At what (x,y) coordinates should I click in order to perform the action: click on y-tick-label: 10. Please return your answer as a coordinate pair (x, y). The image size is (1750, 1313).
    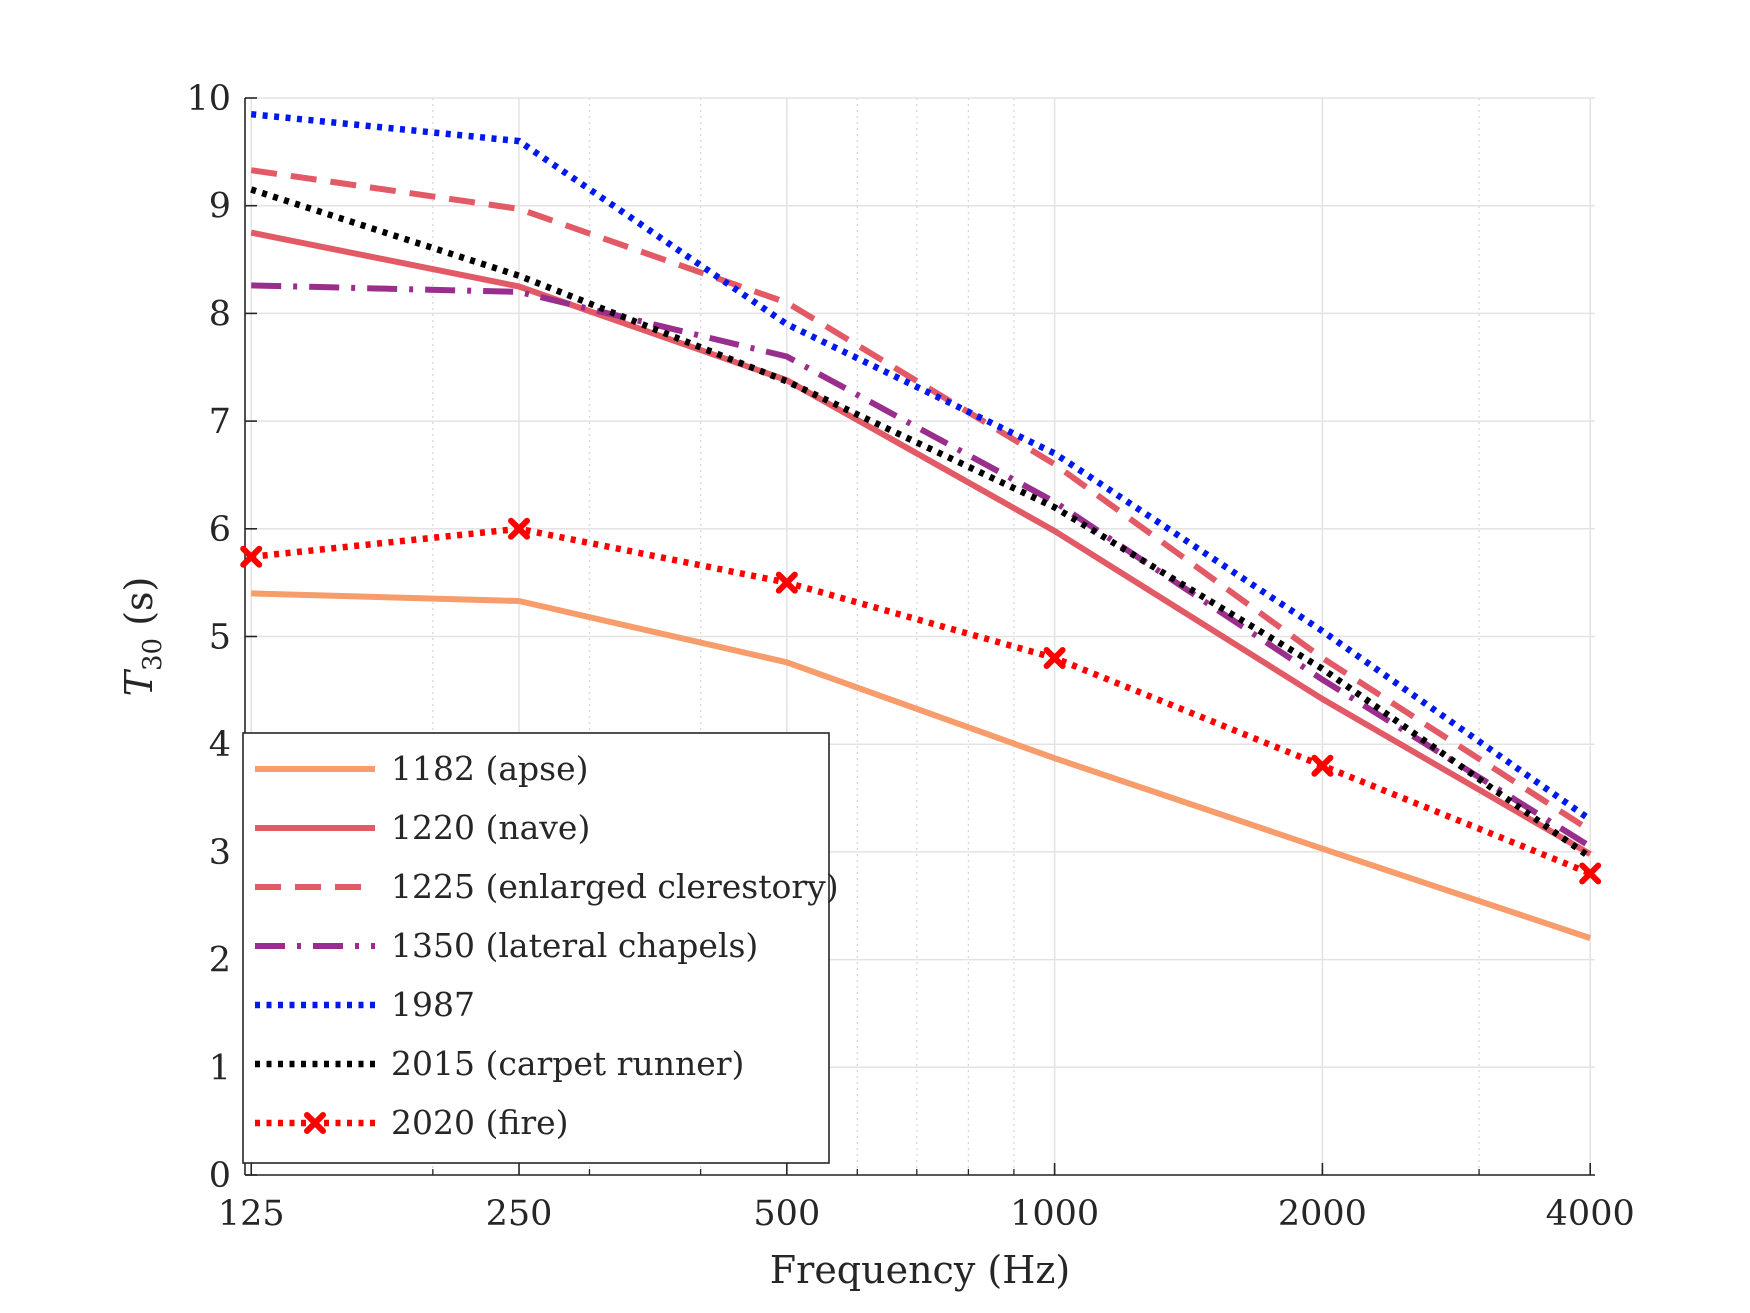
    Looking at the image, I should click on (208, 99).